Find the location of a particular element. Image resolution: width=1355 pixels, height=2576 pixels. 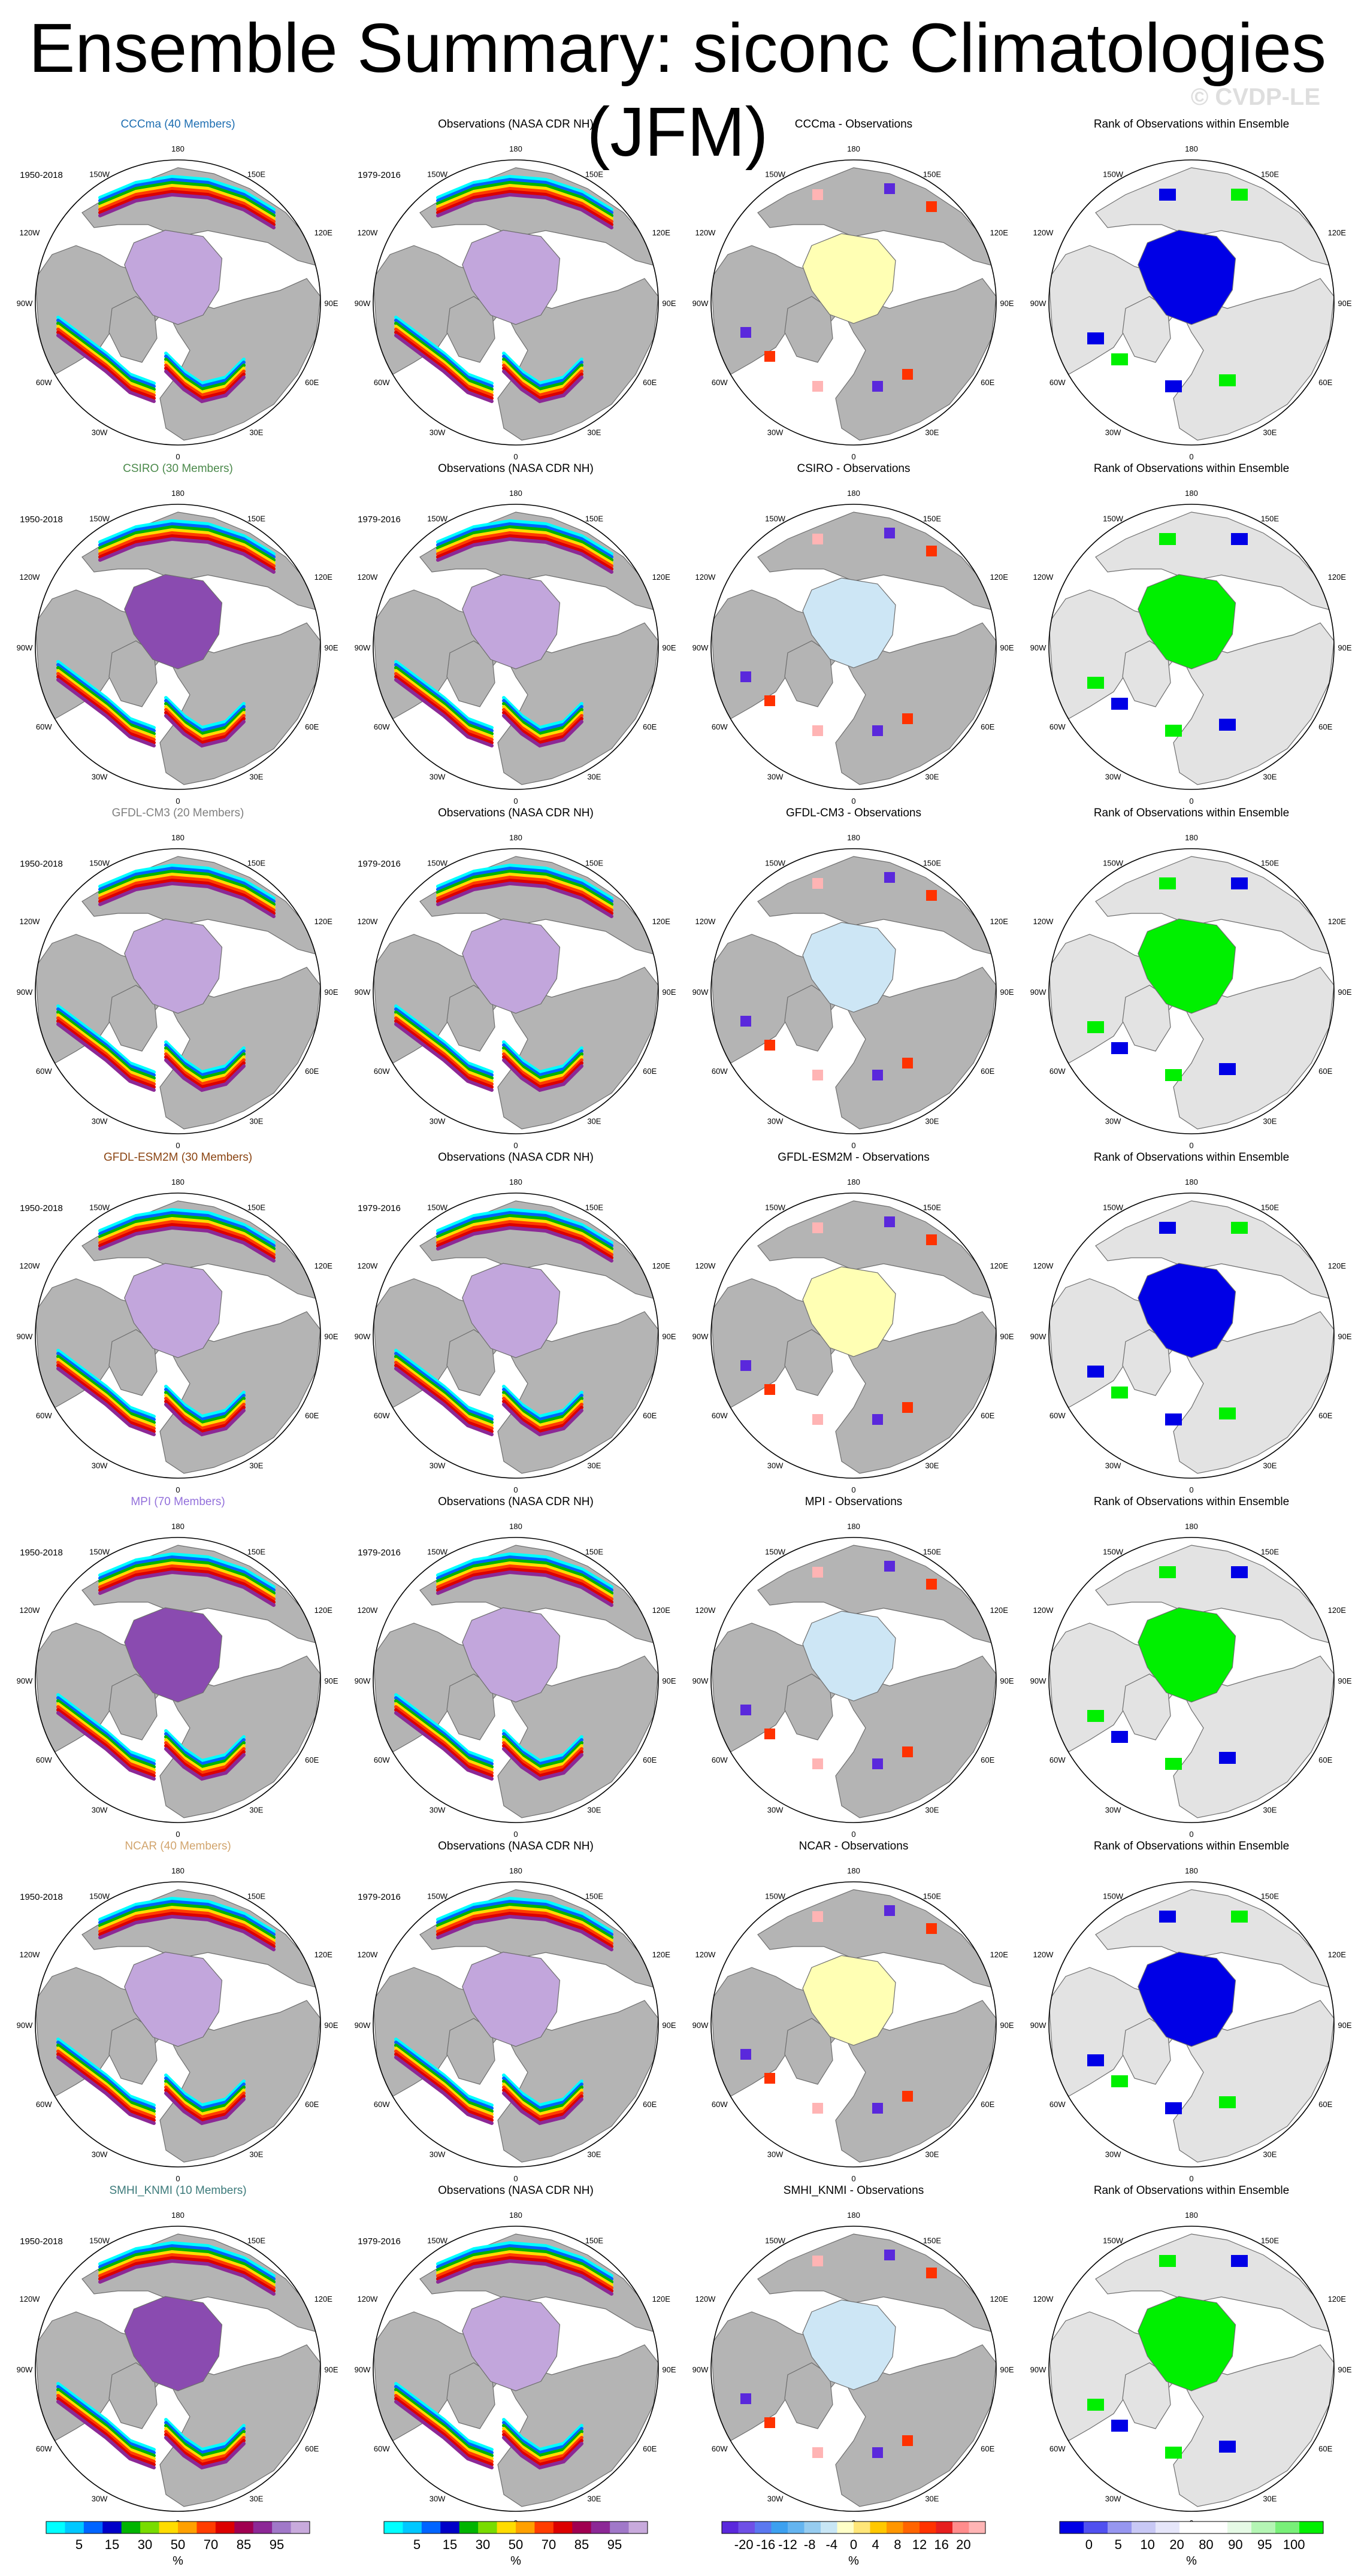

colorbar-tick-label: -4 is located at coordinates (832, 2544).